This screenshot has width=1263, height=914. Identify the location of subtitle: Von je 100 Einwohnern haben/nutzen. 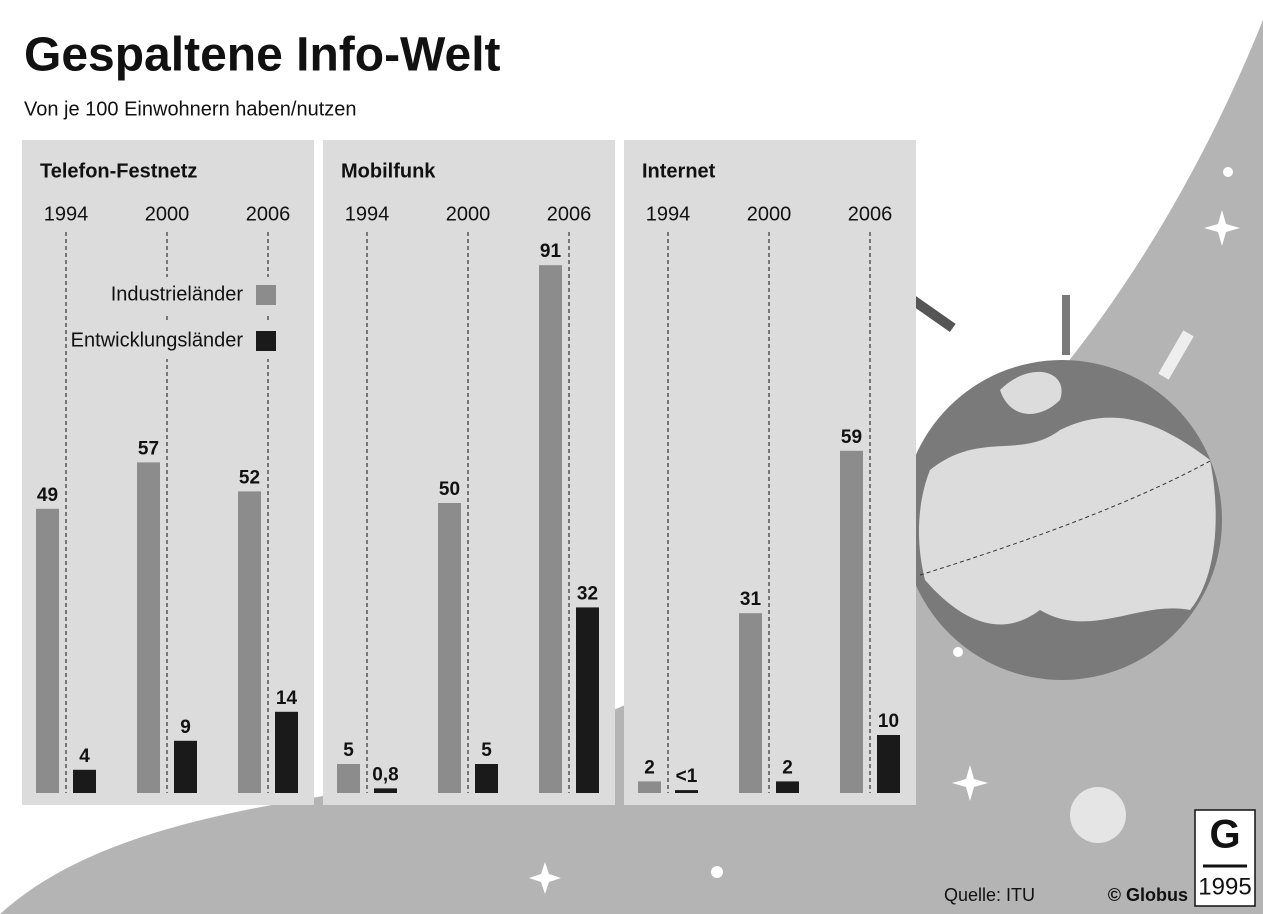
(190, 109).